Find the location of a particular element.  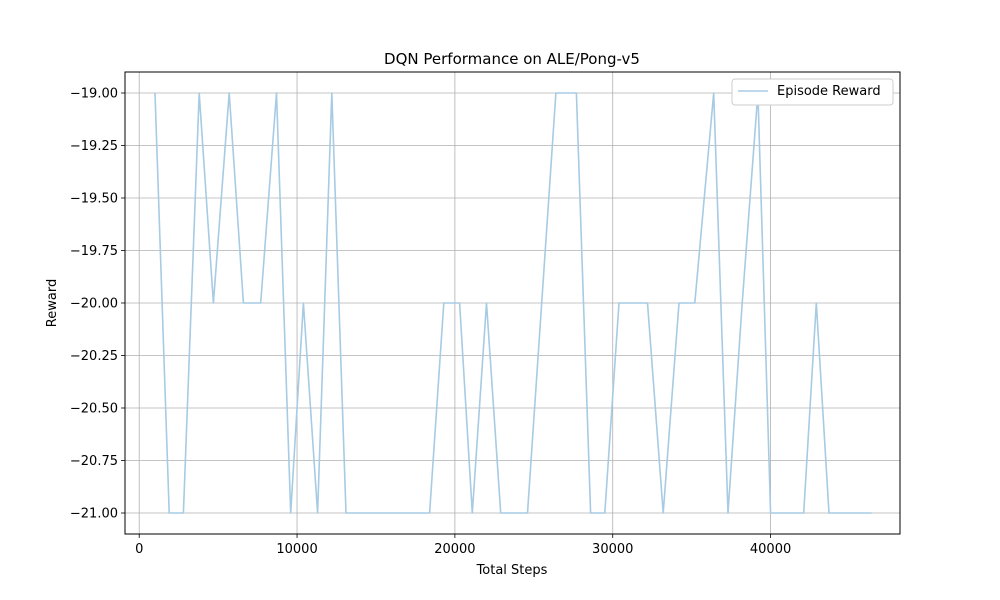

y-tick-label: −20.75 is located at coordinates (94, 461).